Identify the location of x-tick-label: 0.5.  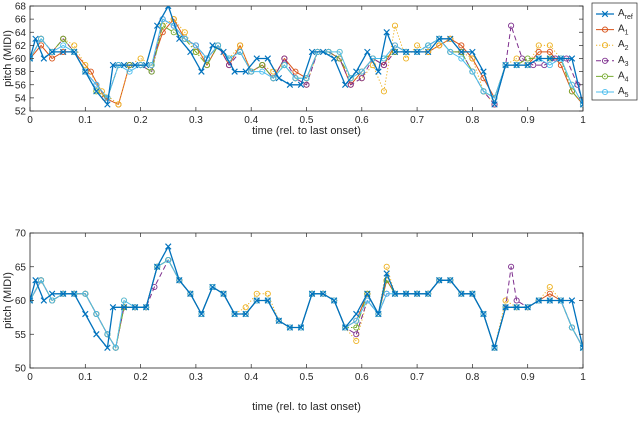
(307, 377).